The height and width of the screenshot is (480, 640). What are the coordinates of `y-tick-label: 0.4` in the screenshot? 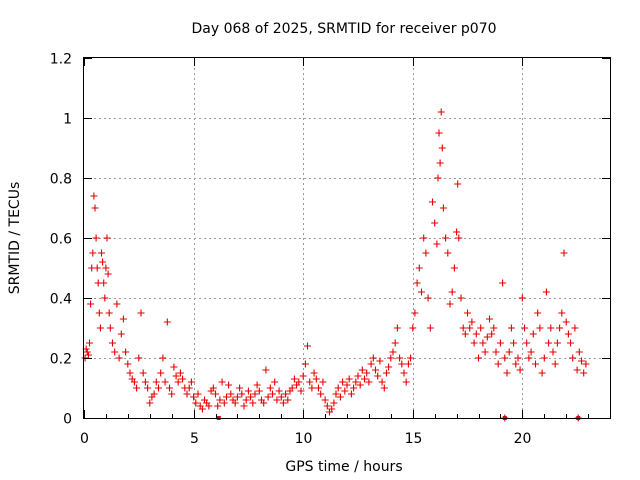 It's located at (61, 300).